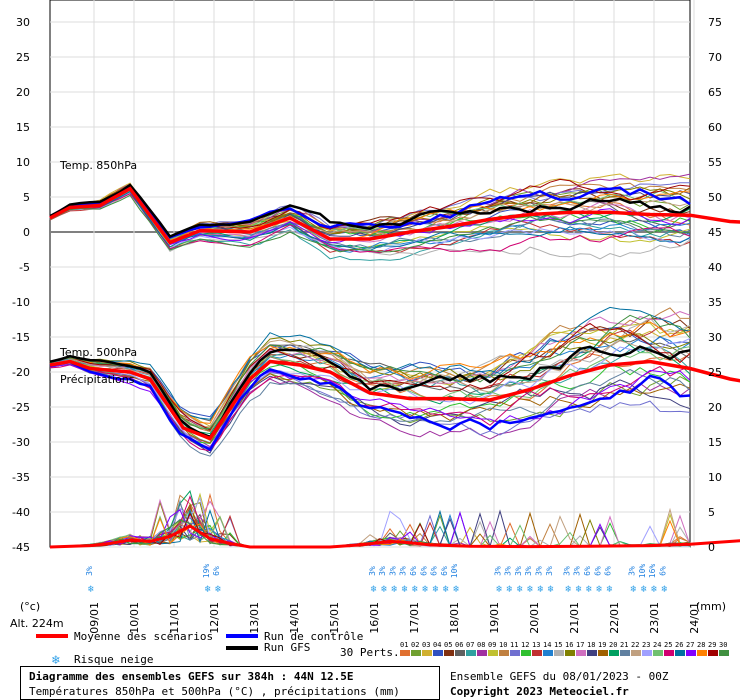  Describe the element at coordinates (415, 645) in the screenshot. I see `member-number: 02` at that location.